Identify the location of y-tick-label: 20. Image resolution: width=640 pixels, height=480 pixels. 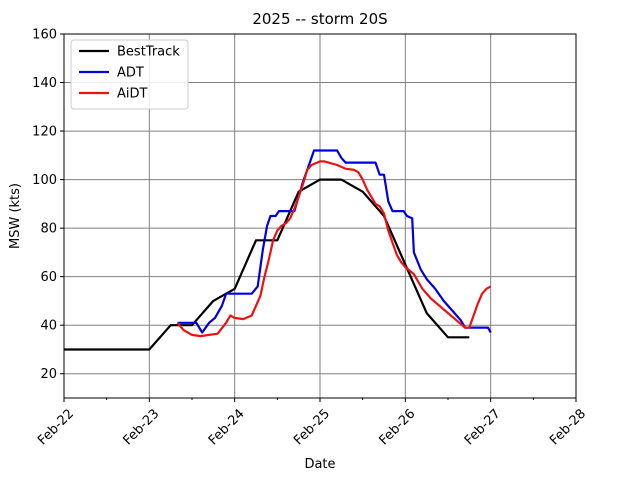
(48, 374).